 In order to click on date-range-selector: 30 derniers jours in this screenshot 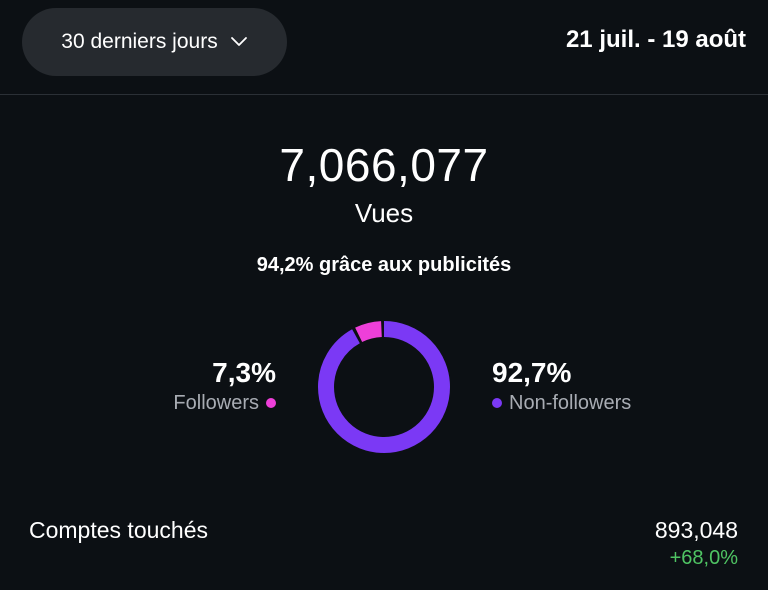, I will do `click(154, 42)`.